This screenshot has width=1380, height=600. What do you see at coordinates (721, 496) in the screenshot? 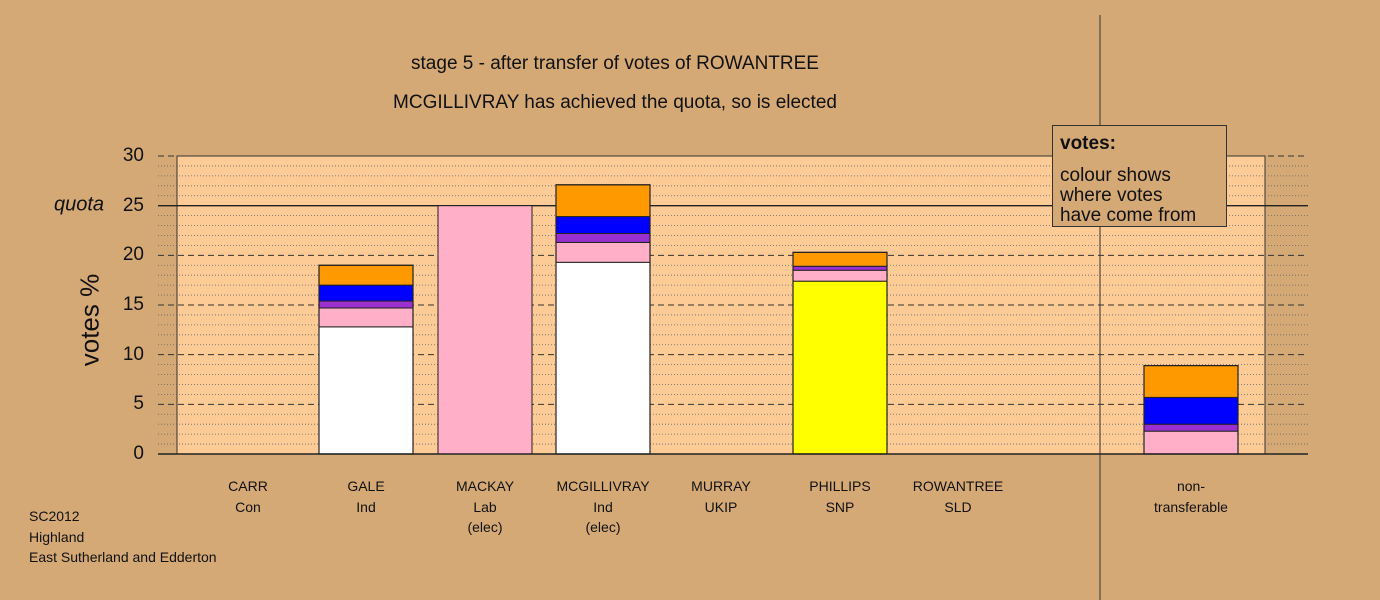
I see `category-label: MURRAY UKIP` at bounding box center [721, 496].